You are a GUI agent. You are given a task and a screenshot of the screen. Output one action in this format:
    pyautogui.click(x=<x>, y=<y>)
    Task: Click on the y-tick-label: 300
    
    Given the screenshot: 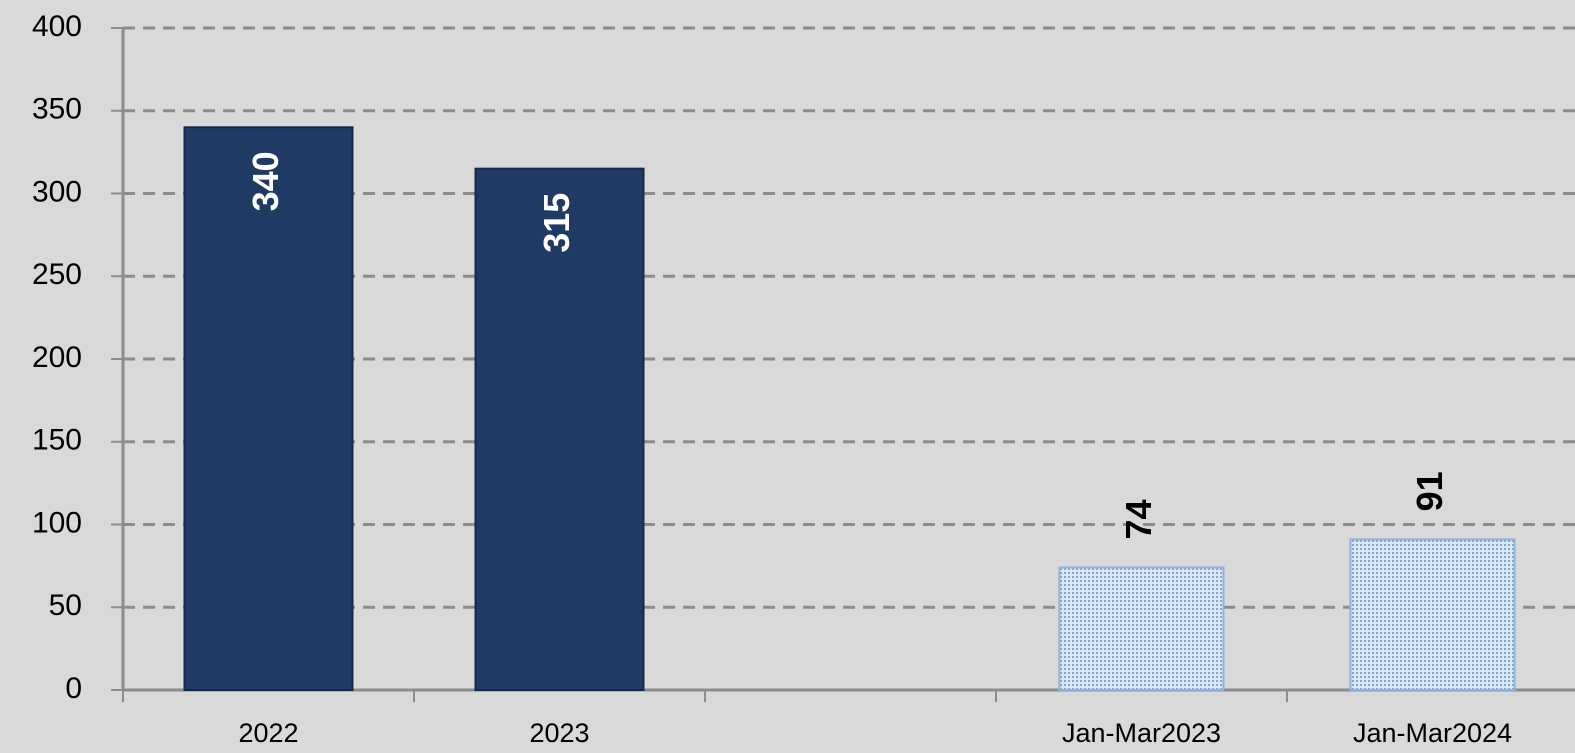 What is the action you would take?
    pyautogui.click(x=57, y=191)
    